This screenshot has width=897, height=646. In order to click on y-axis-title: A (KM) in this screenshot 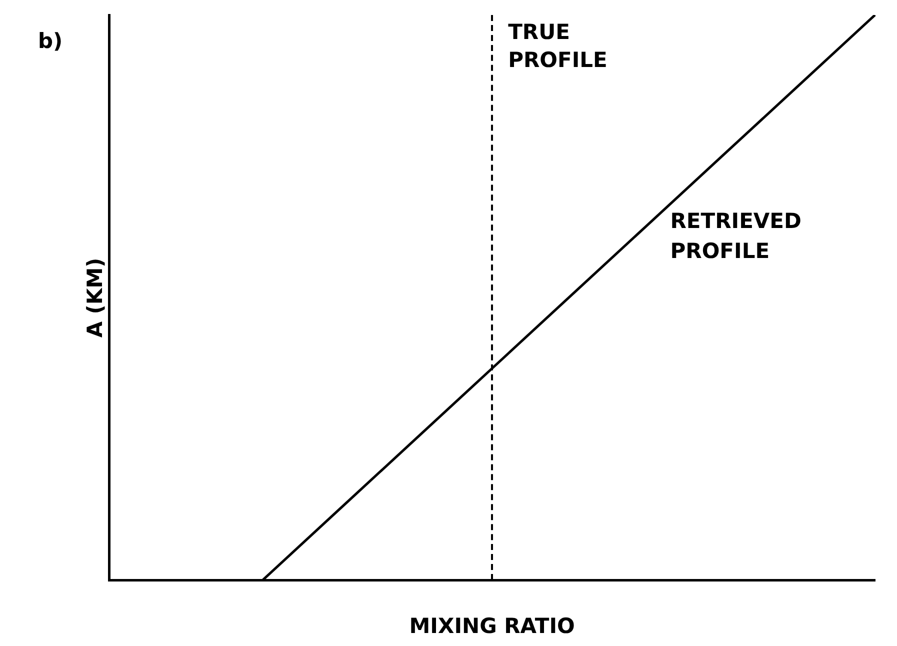, I will do `click(95, 298)`.